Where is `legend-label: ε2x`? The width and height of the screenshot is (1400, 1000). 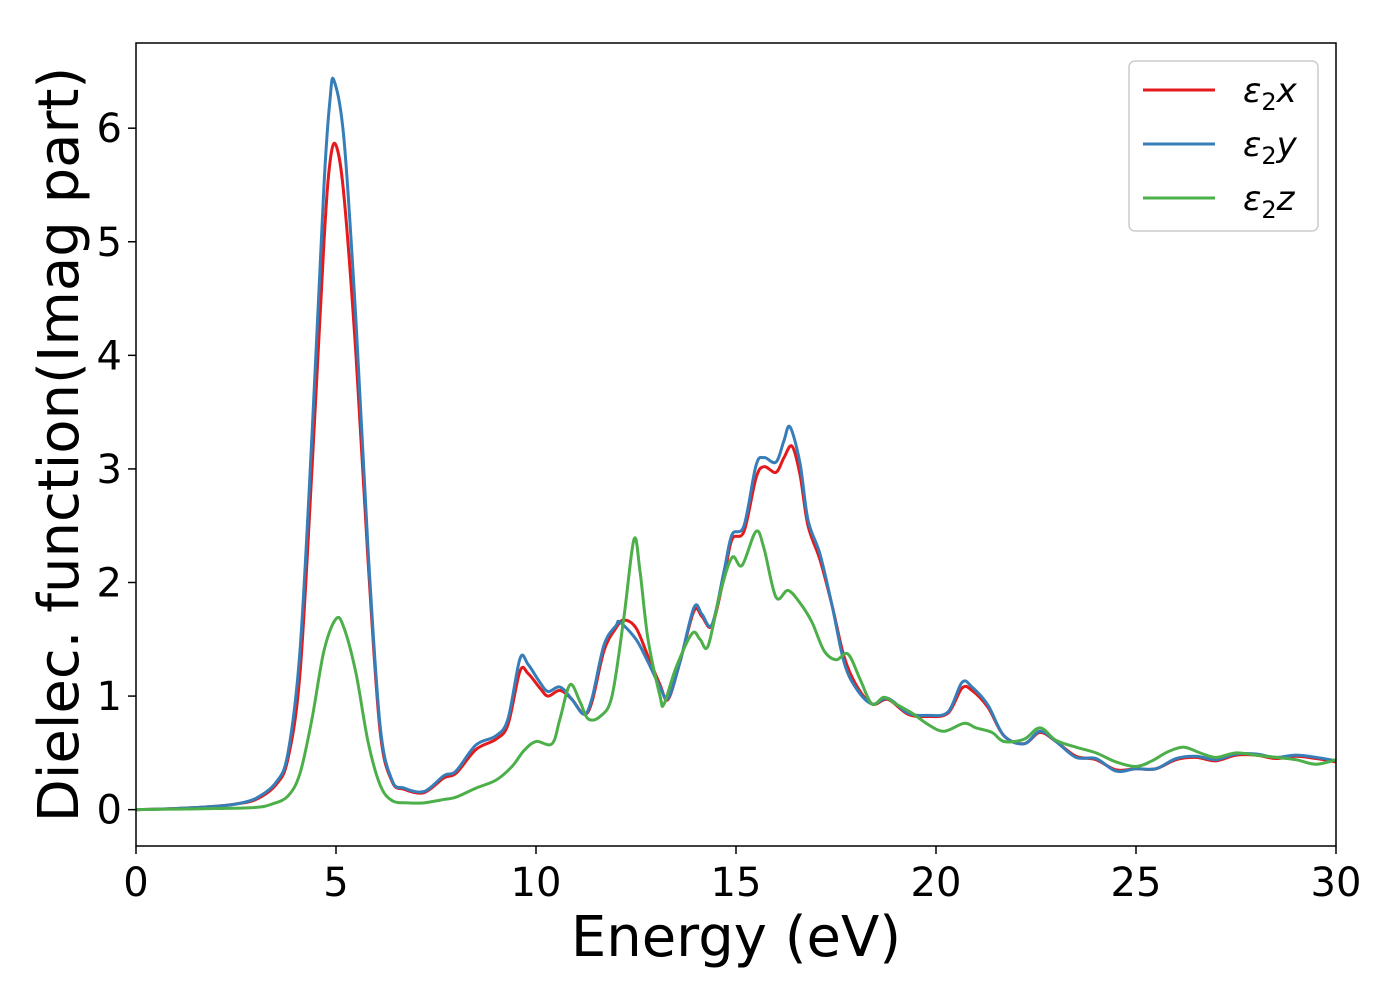
legend-label: ε2x is located at coordinates (1270, 93).